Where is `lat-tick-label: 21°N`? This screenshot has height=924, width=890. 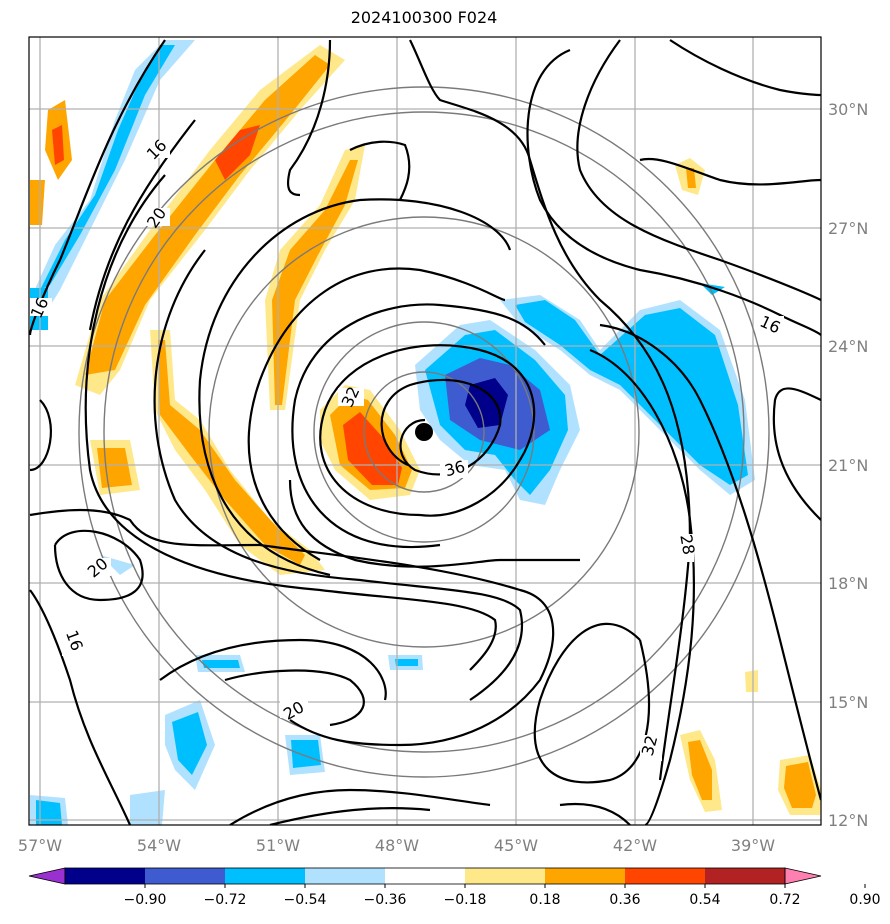 lat-tick-label: 21°N is located at coordinates (848, 465).